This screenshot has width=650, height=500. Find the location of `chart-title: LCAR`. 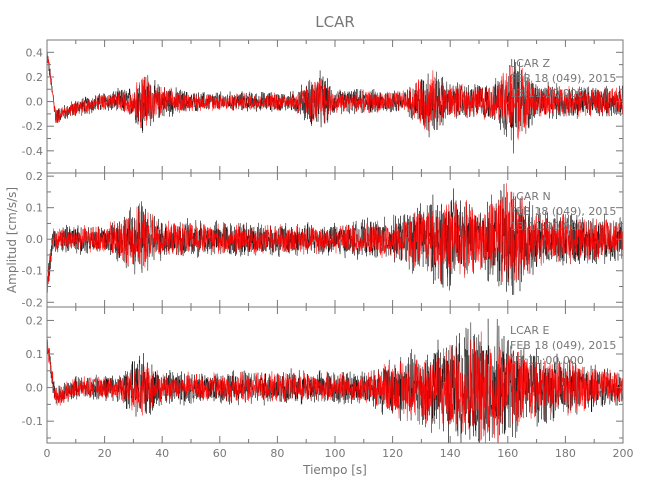

chart-title: LCAR is located at coordinates (335, 22).